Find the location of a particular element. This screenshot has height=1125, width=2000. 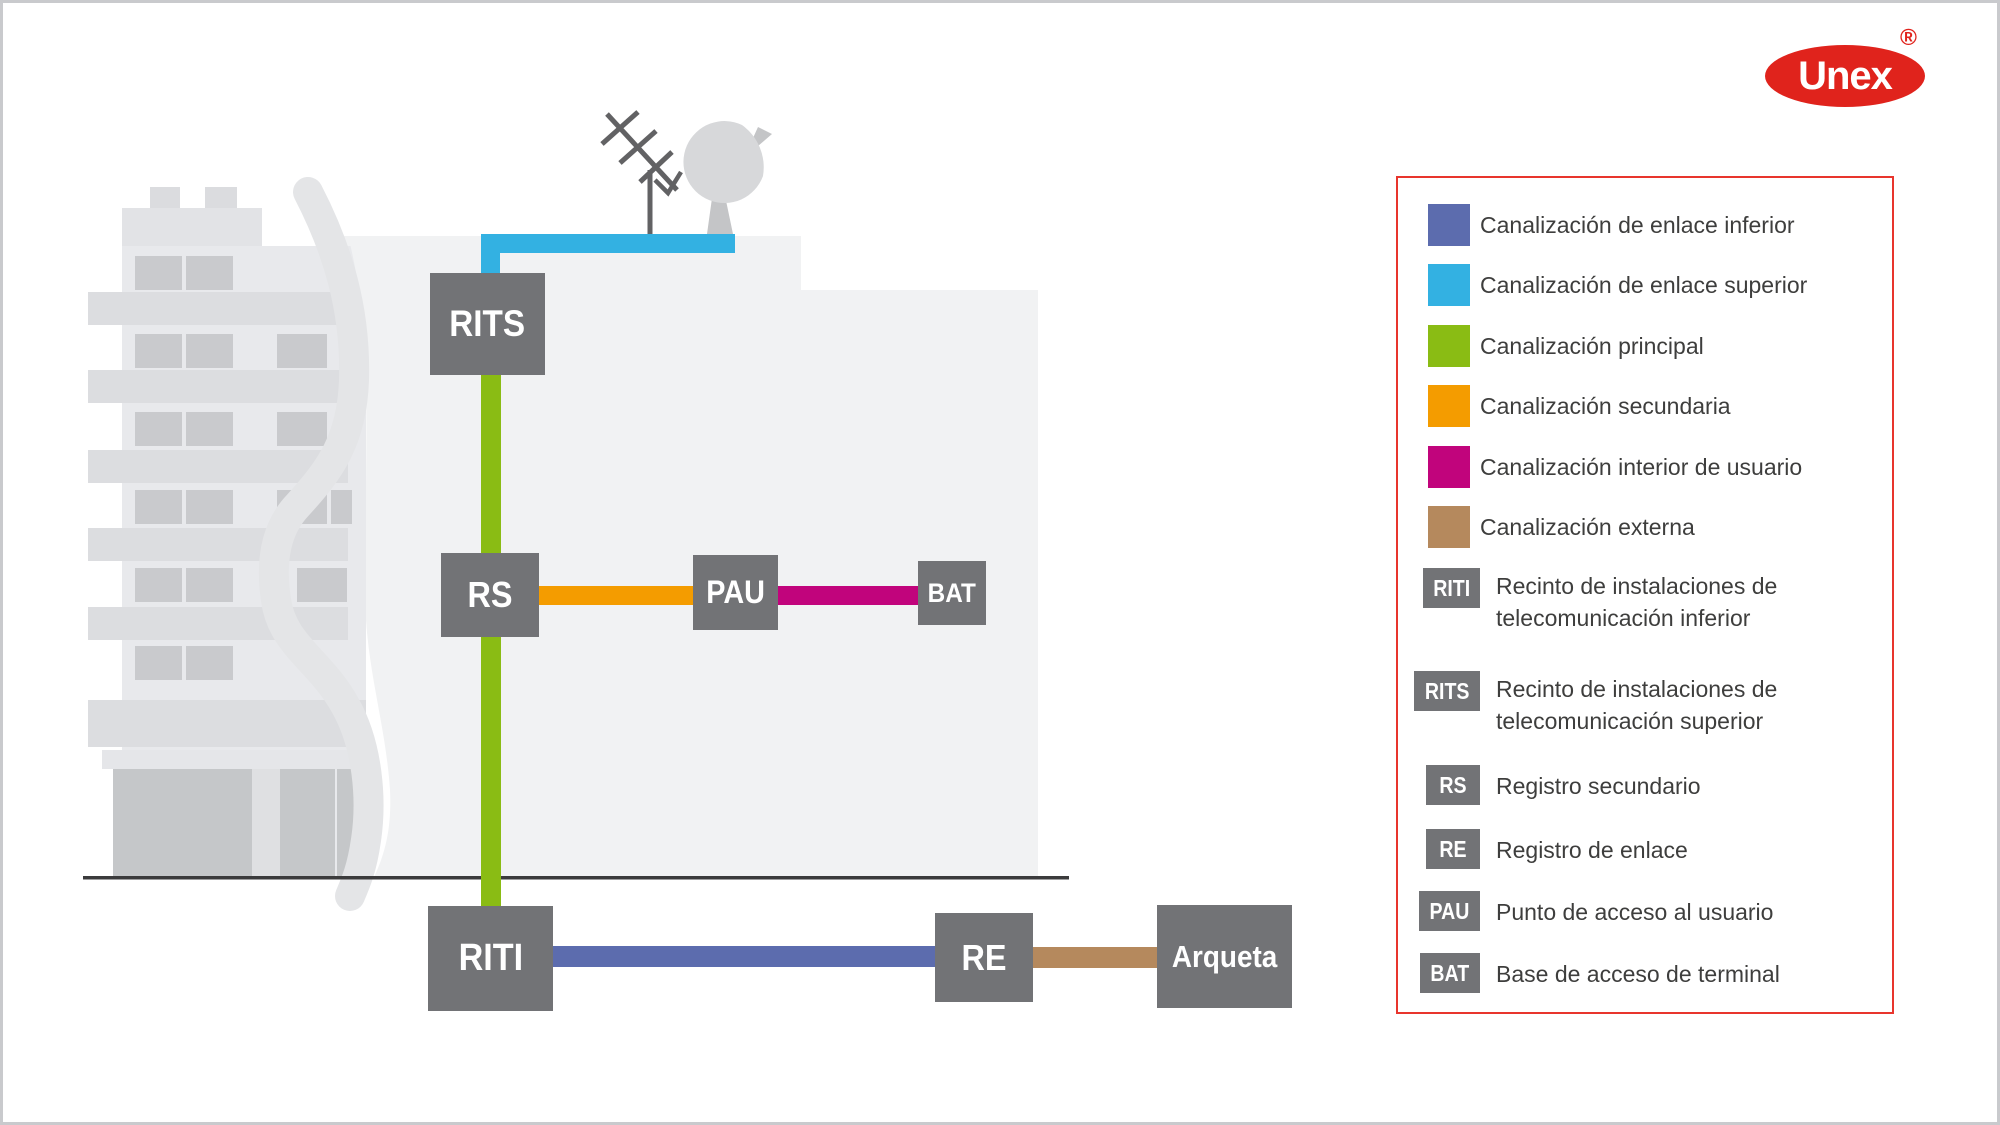

box-riti-label: RITI is located at coordinates (490, 958).